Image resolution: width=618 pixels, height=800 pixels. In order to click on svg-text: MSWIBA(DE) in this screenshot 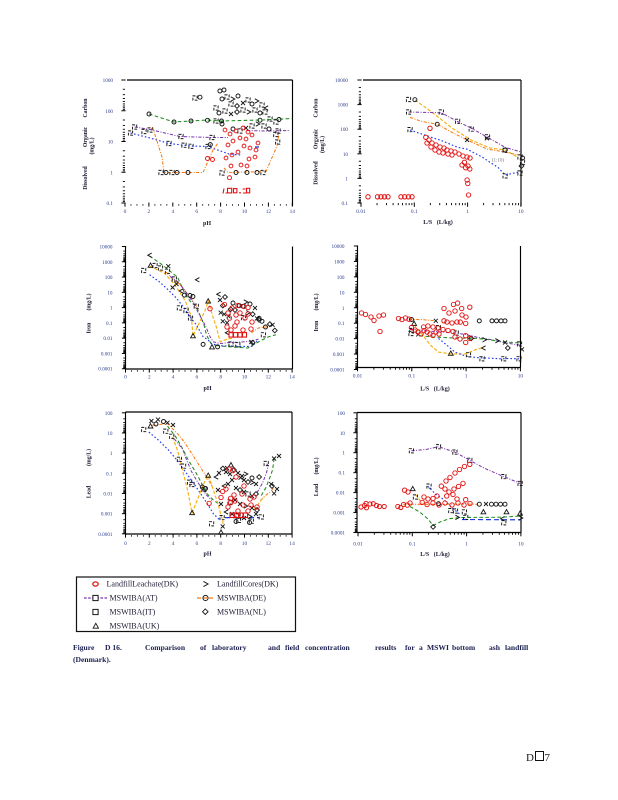, I will do `click(241, 598)`.